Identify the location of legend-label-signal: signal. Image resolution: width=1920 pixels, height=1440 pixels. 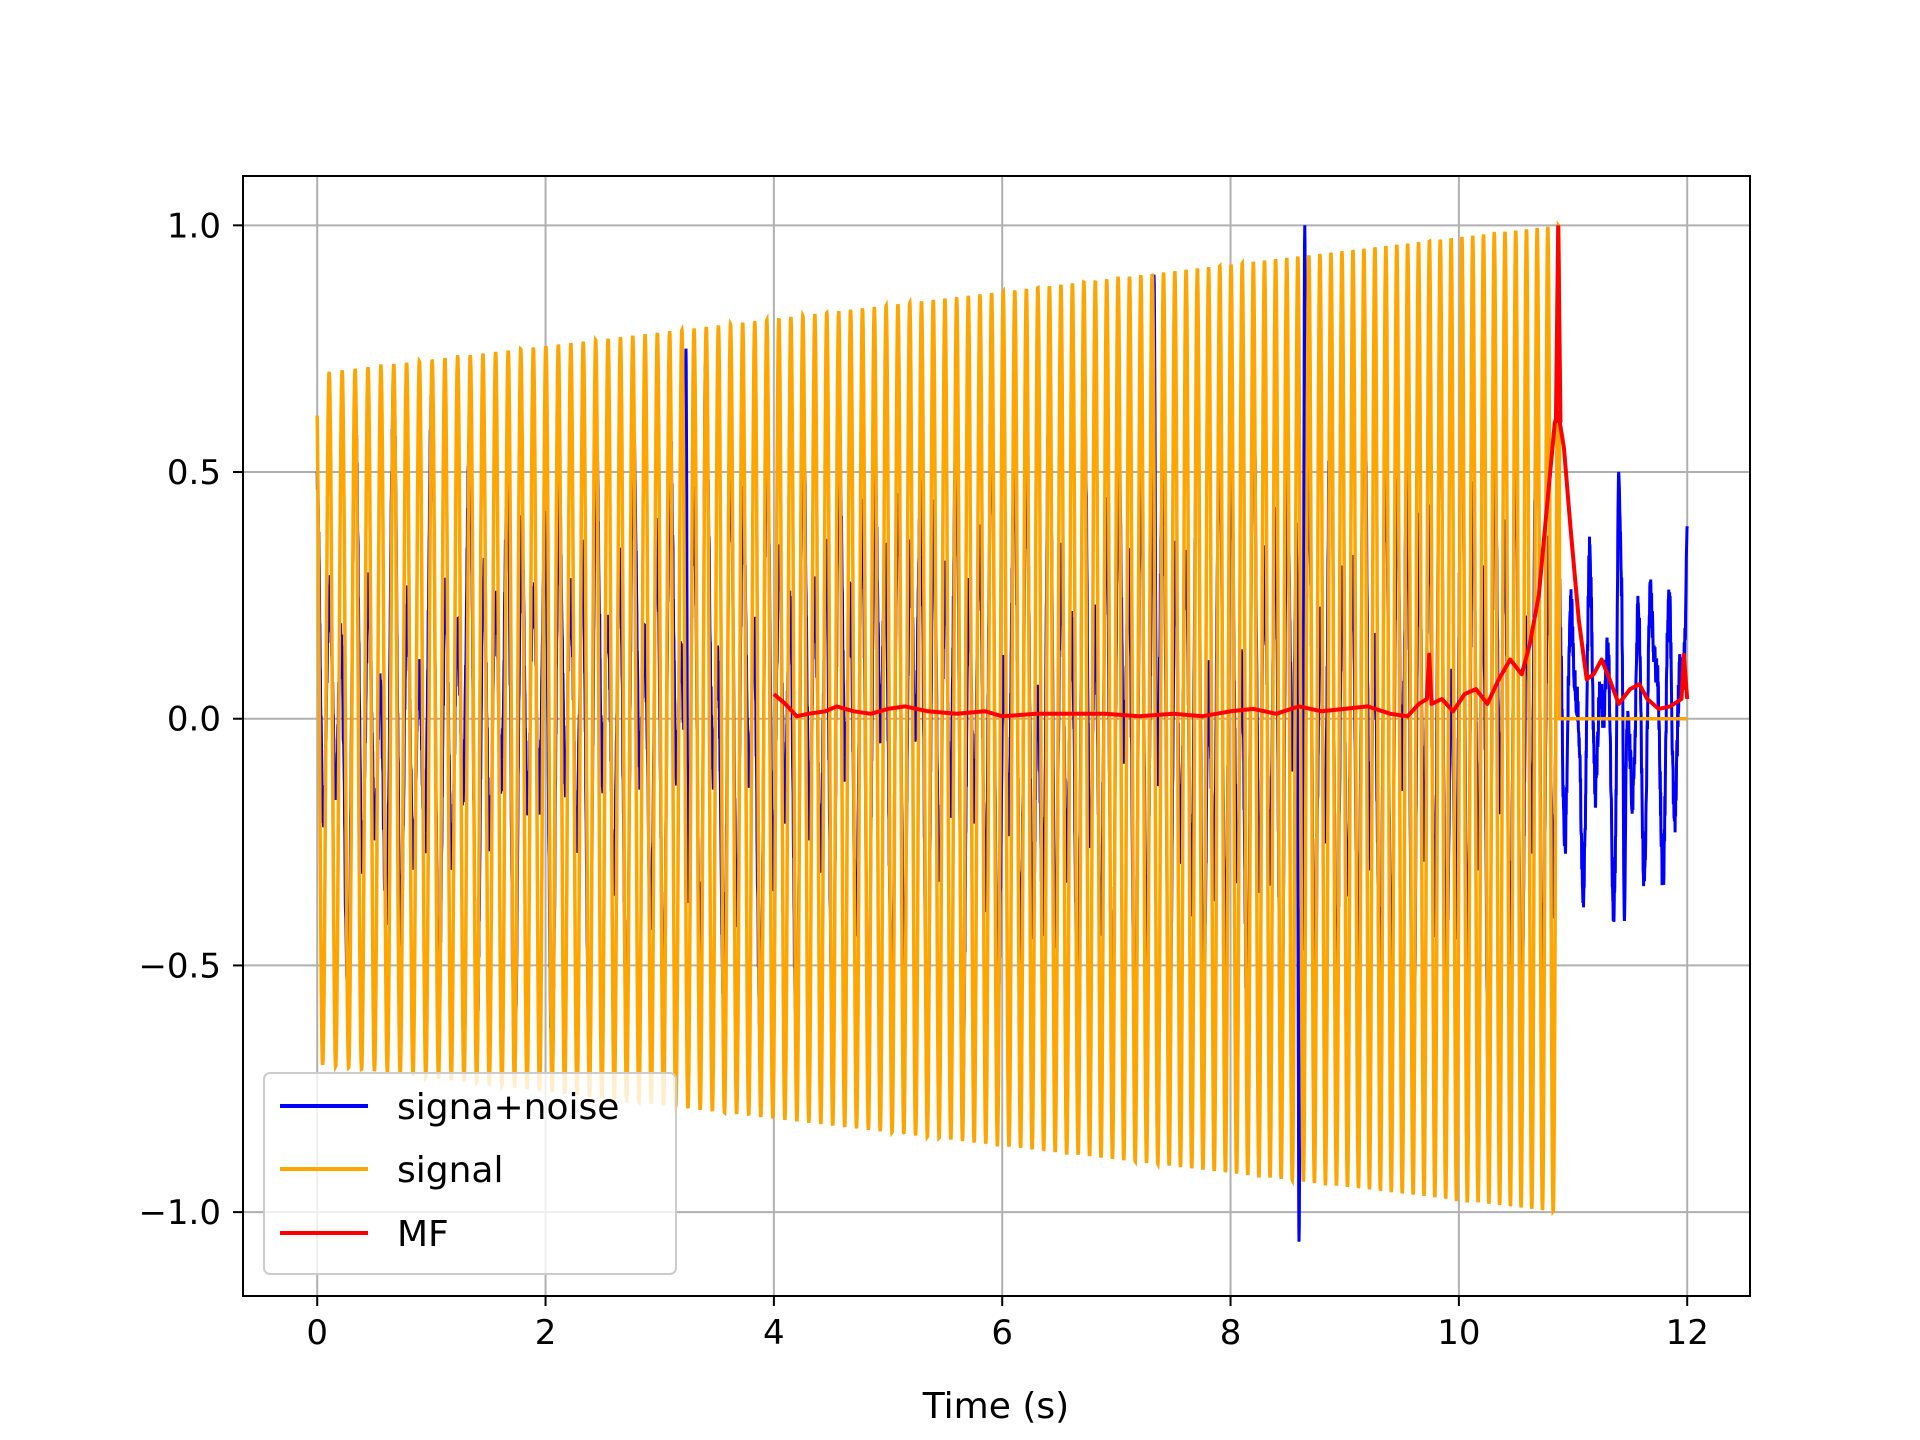
(450, 1170).